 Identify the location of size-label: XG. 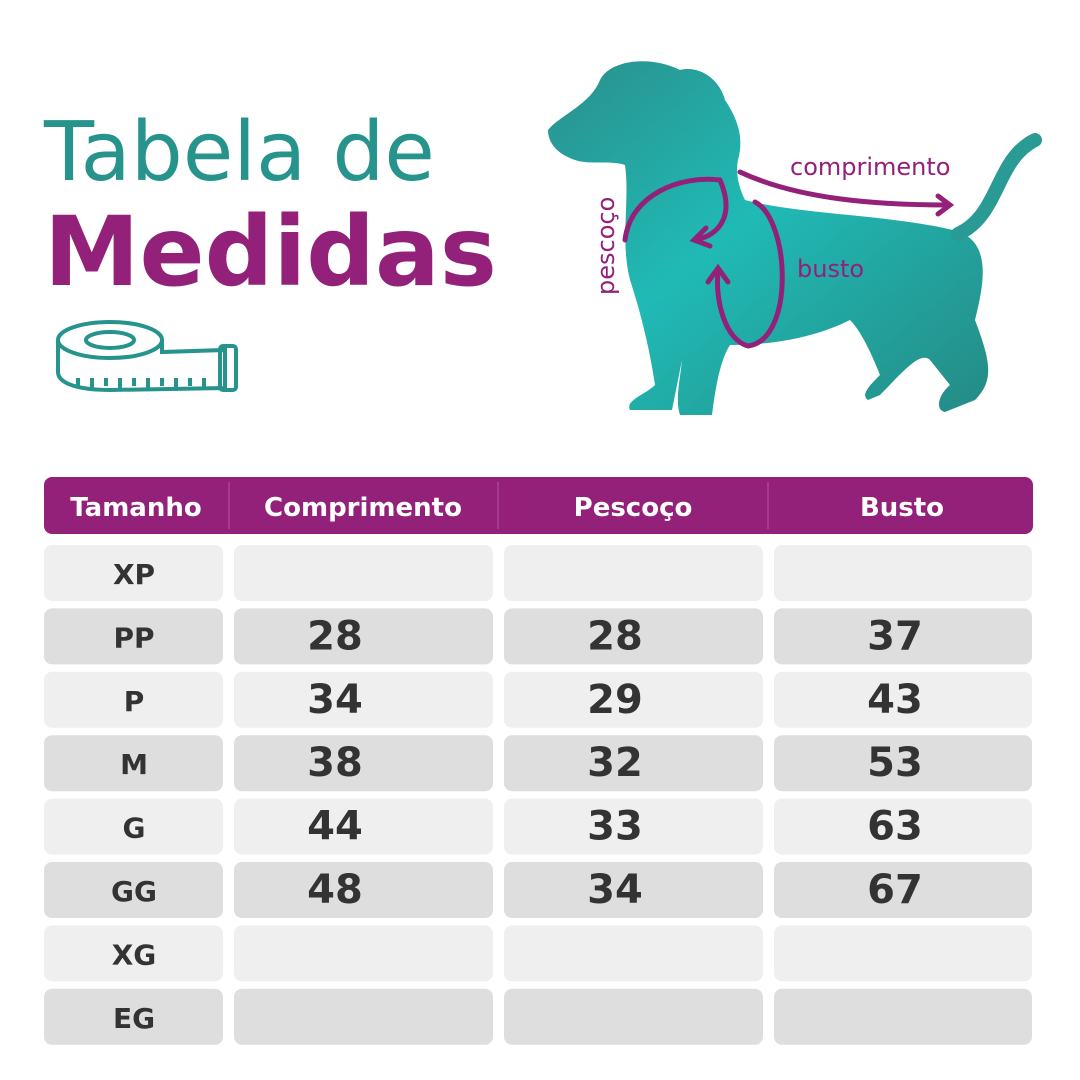
(134, 954).